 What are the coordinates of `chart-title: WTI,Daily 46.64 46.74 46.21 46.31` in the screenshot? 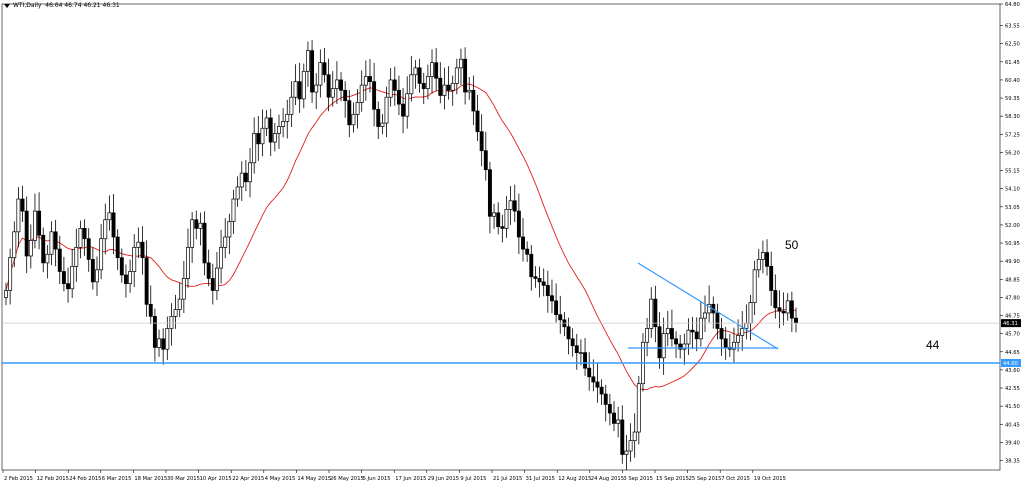 It's located at (62, 5).